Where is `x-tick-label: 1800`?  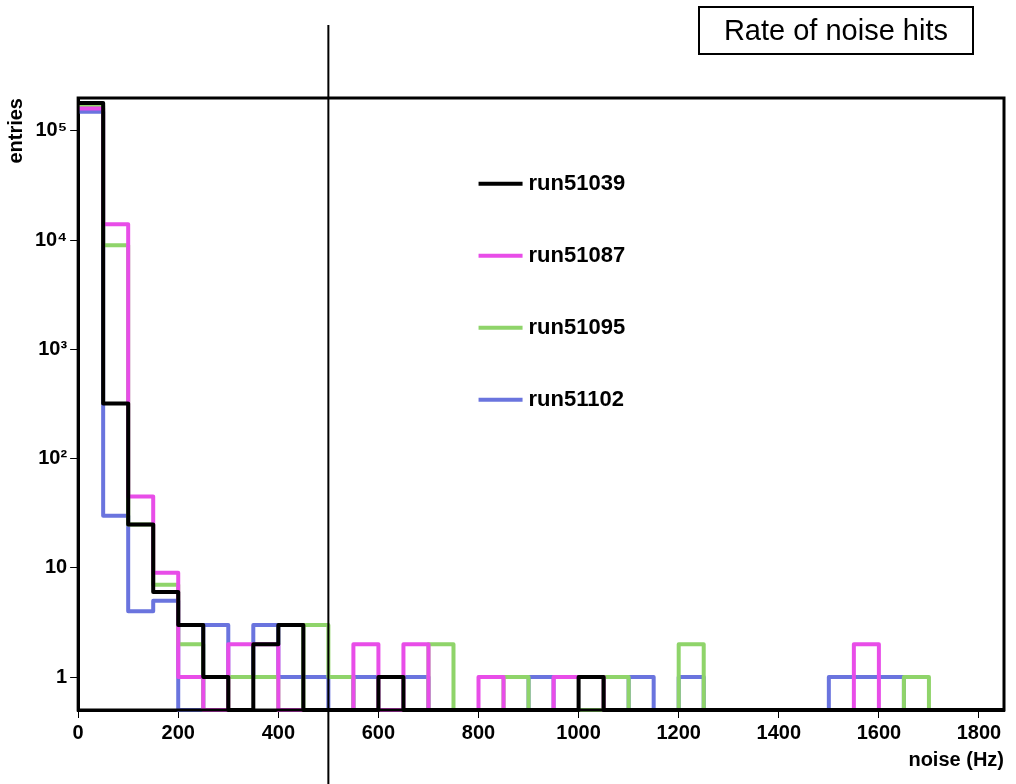
x-tick-label: 1800 is located at coordinates (979, 731).